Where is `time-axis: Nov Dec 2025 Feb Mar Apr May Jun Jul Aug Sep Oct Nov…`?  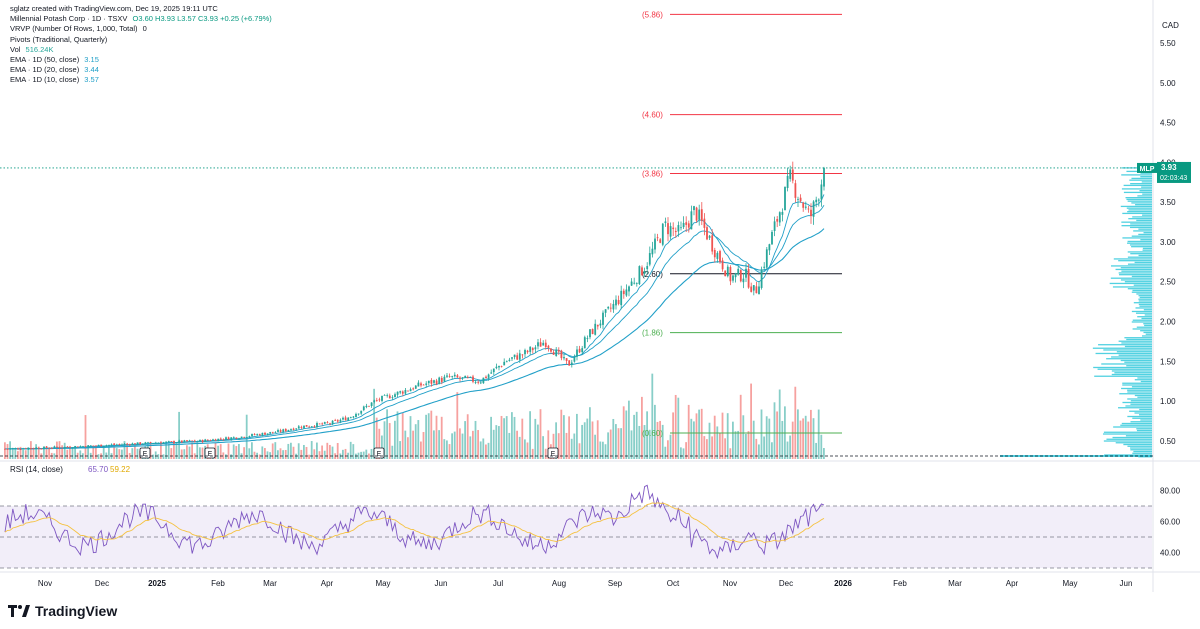
time-axis: Nov Dec 2025 Feb Mar Apr May Jun Jul Aug Sep Oct Nov… is located at coordinates (585, 583).